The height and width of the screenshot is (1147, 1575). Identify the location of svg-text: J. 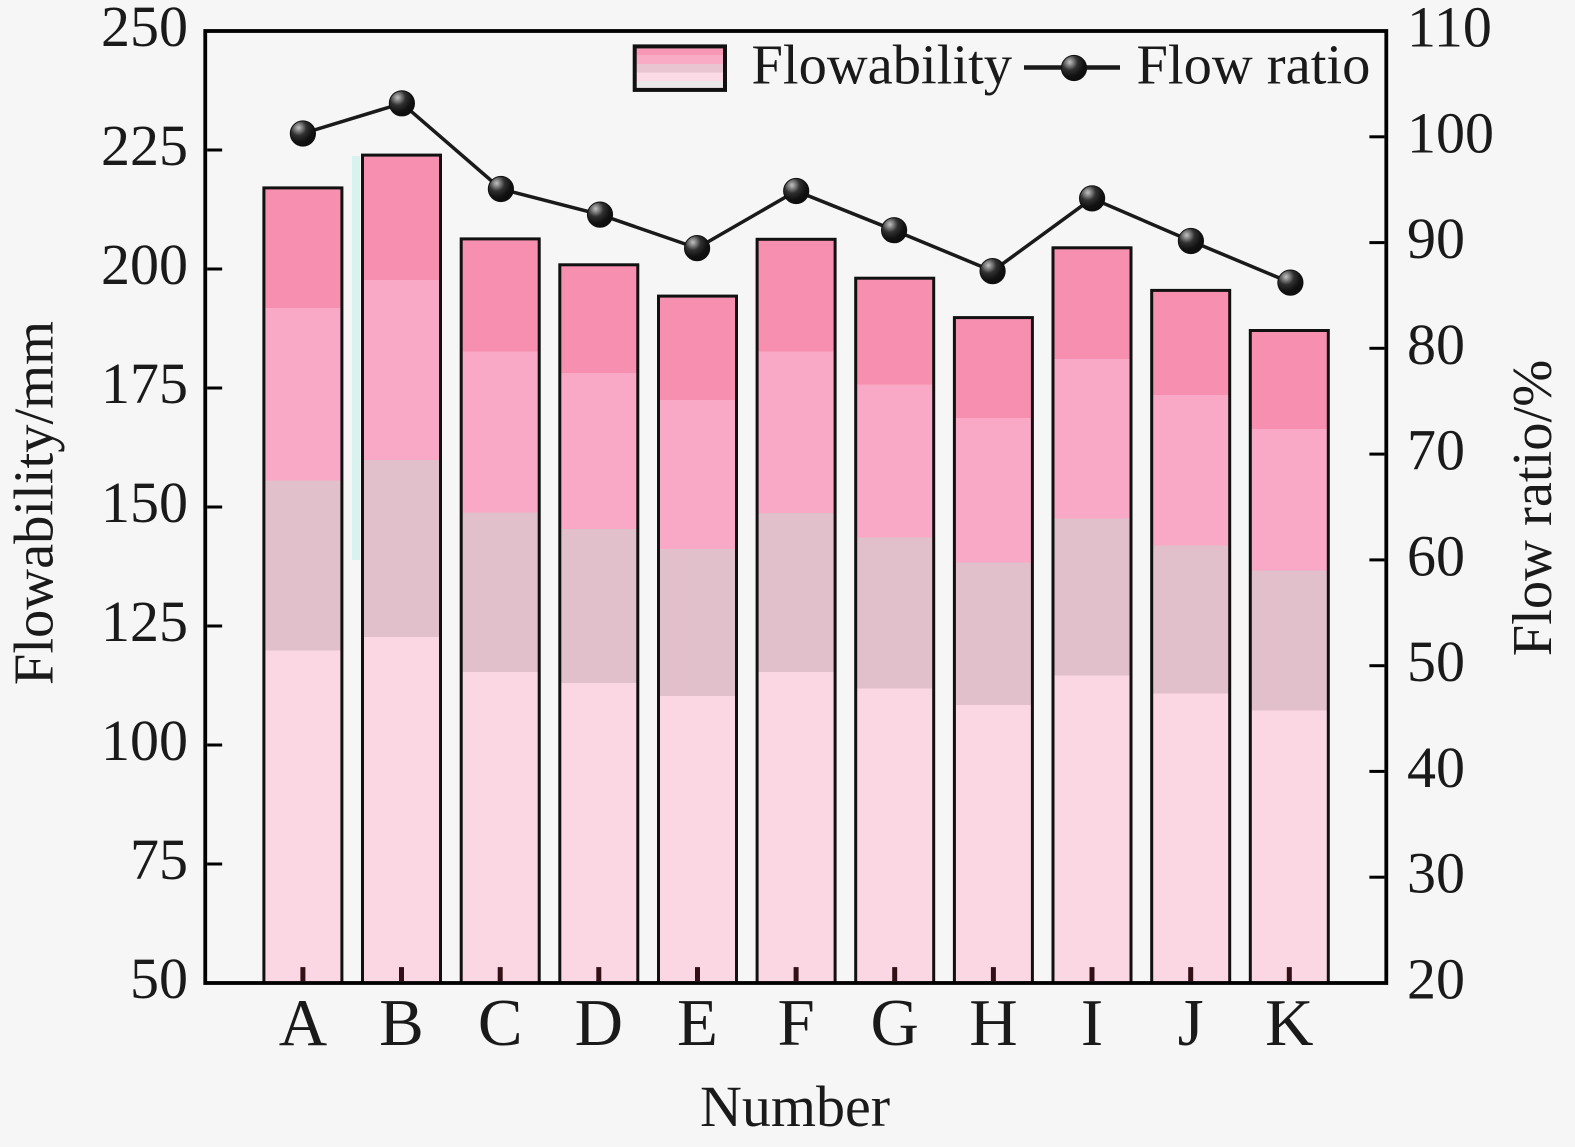
(1191, 1023).